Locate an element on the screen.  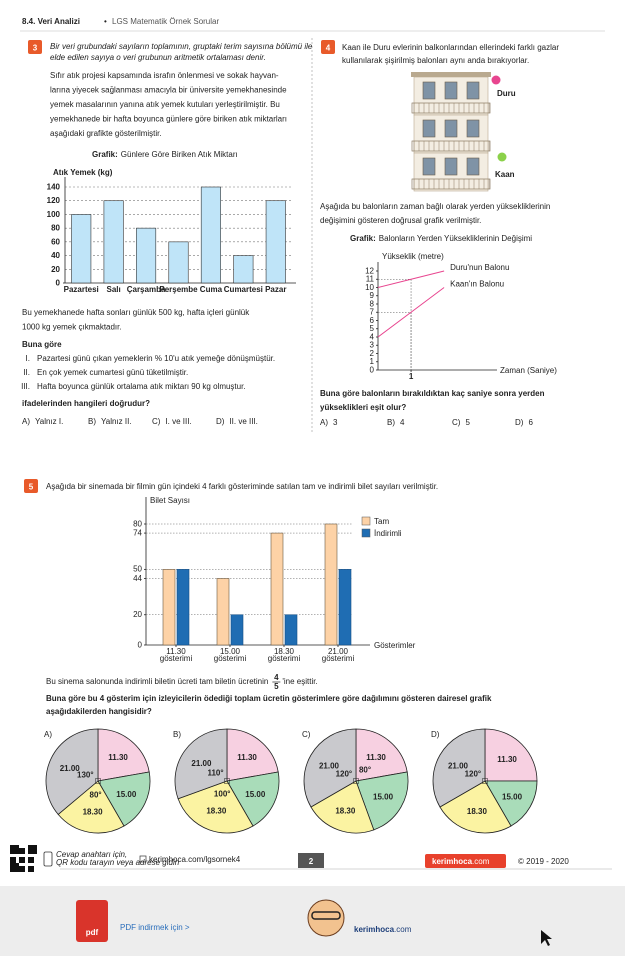
series-label: Duru'nun Balonu is located at coordinates (479, 267).